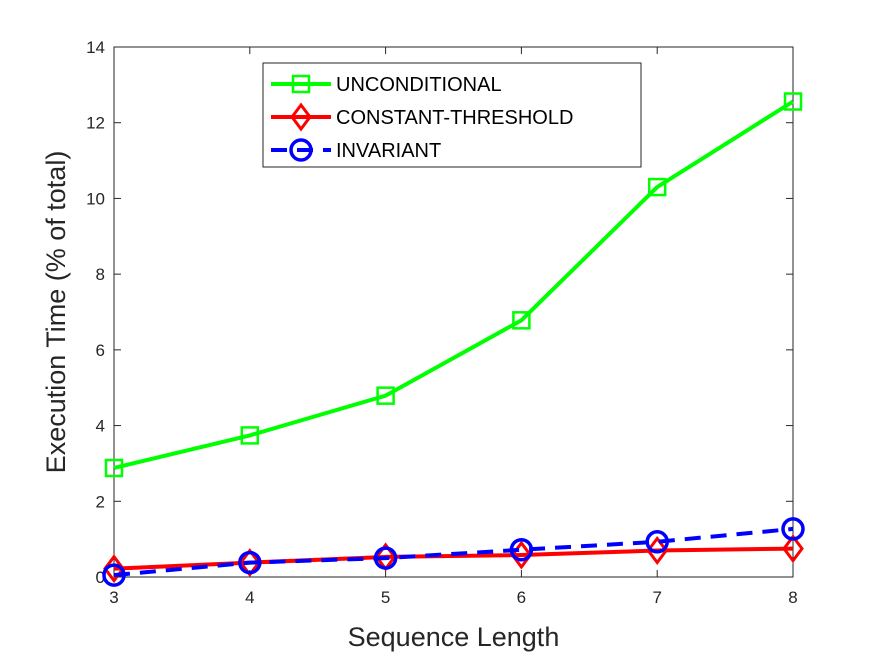 This screenshot has width=875, height=656. I want to click on legend-marker-square, so click(301, 84).